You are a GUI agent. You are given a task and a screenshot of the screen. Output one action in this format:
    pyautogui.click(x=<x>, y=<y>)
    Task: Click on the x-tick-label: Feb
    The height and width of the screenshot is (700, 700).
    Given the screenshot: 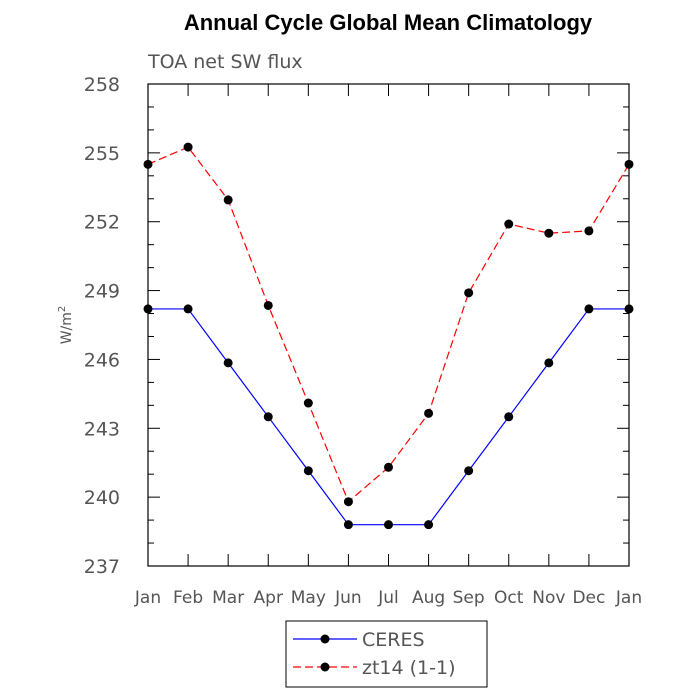 What is the action you would take?
    pyautogui.click(x=188, y=598)
    